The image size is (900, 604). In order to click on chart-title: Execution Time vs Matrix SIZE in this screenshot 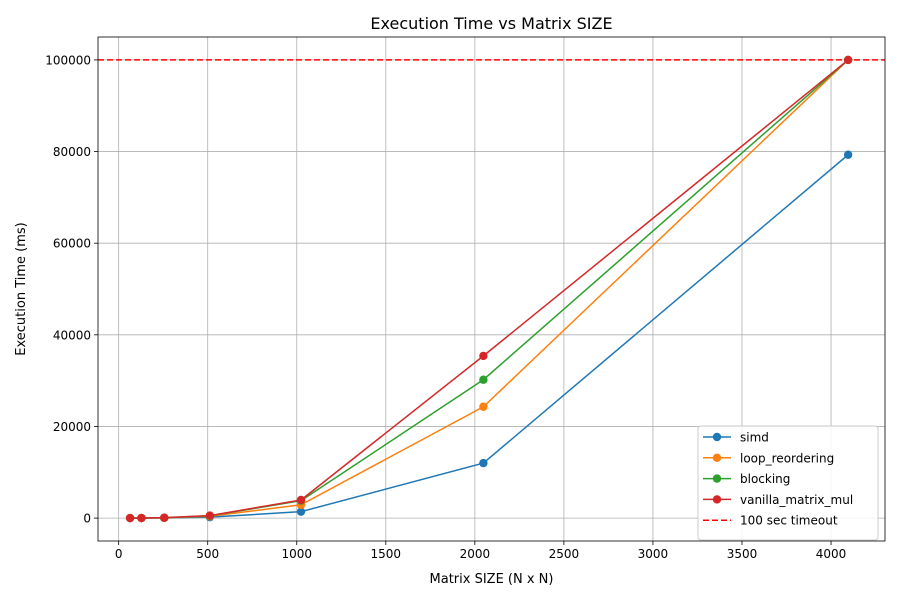, I will do `click(491, 23)`.